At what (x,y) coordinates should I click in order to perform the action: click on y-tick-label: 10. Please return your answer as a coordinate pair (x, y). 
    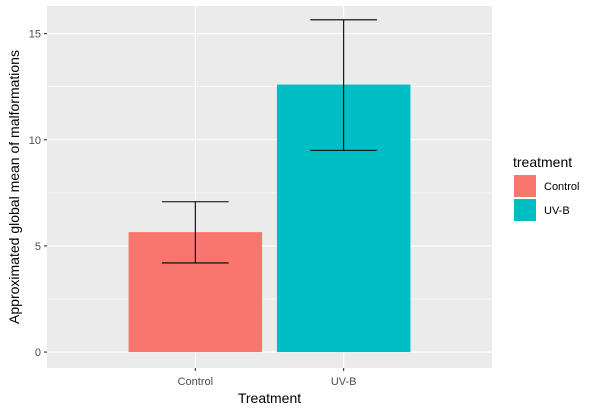
    Looking at the image, I should click on (35, 141).